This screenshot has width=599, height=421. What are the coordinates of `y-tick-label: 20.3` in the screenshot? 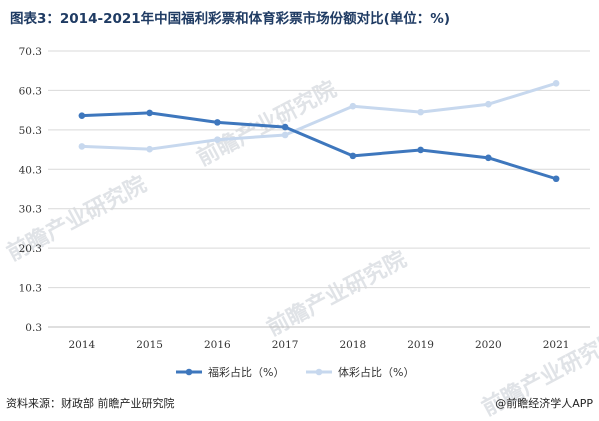 It's located at (30, 249).